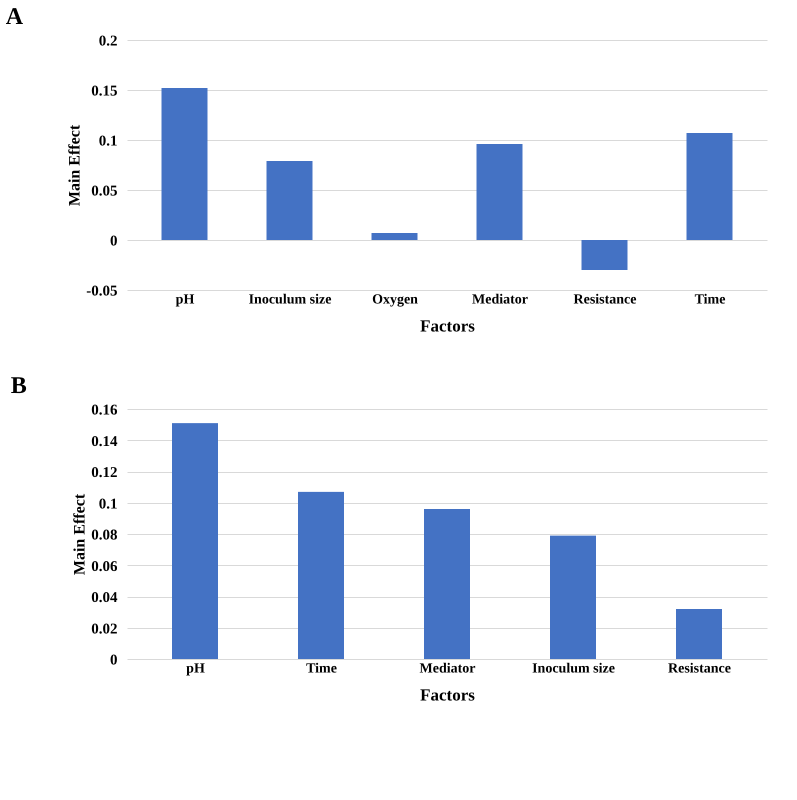 The width and height of the screenshot is (797, 800). I want to click on y-tick-label: 0.04, so click(104, 598).